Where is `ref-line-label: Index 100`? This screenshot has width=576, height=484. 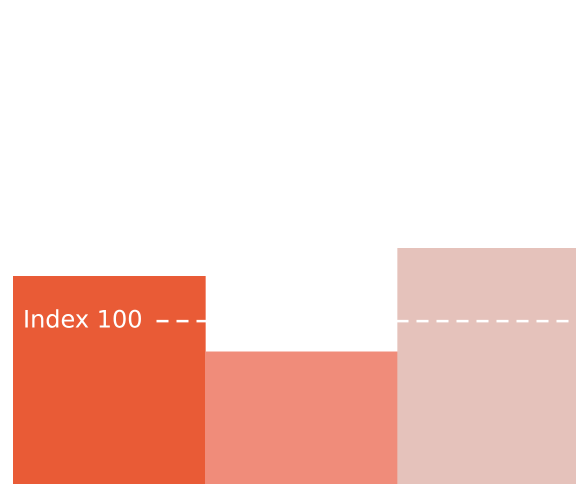
ref-line-label: Index 100 is located at coordinates (83, 319).